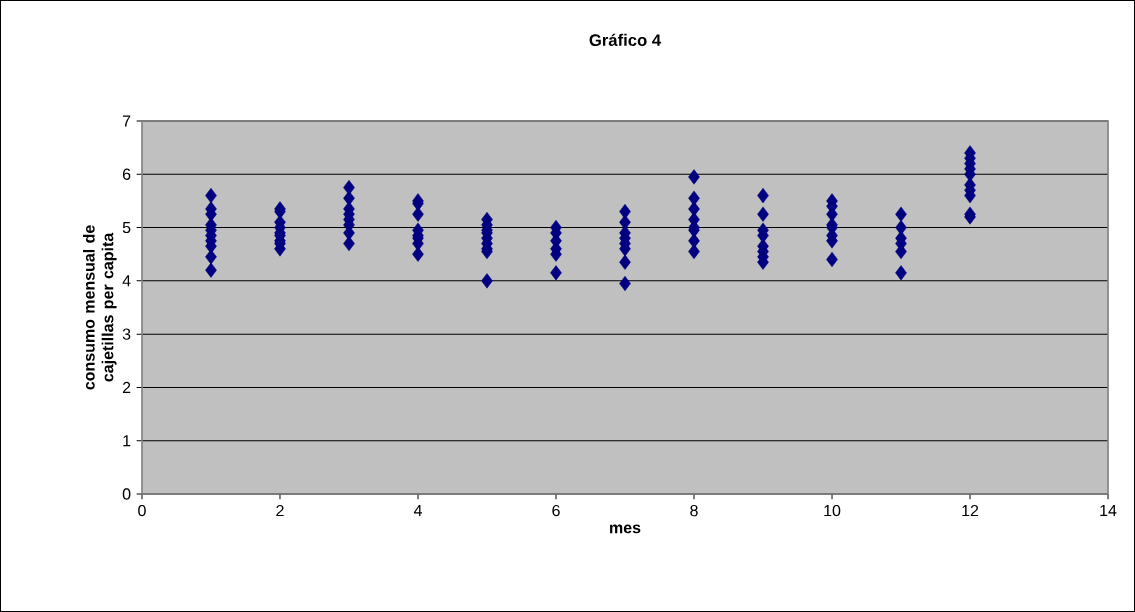  I want to click on x-tick-label: 2, so click(280, 510).